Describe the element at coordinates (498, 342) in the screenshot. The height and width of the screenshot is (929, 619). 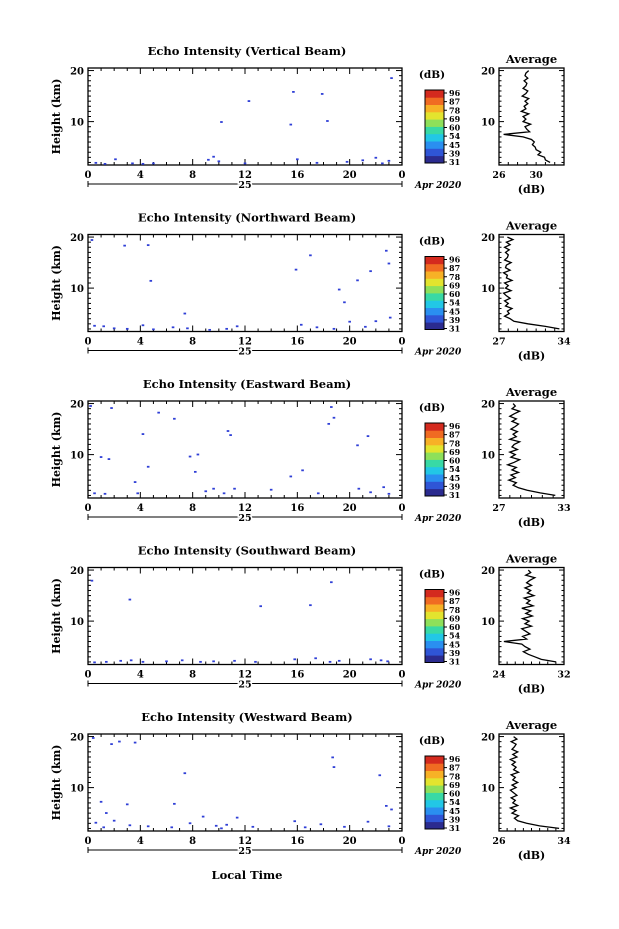
I see `average-x-tick-label: 27` at that location.